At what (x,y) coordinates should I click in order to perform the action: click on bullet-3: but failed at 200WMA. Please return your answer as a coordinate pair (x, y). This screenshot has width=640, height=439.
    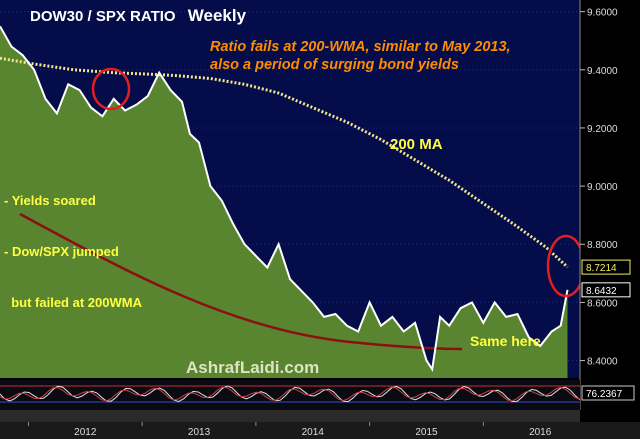
    Looking at the image, I should click on (73, 302).